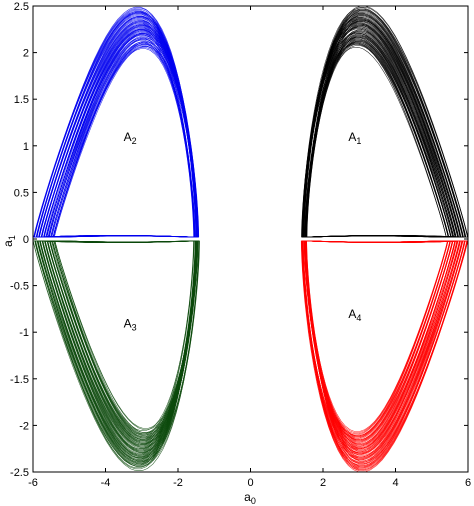  Describe the element at coordinates (21, 193) in the screenshot. I see `y-tick-label-6: 0.5` at that location.